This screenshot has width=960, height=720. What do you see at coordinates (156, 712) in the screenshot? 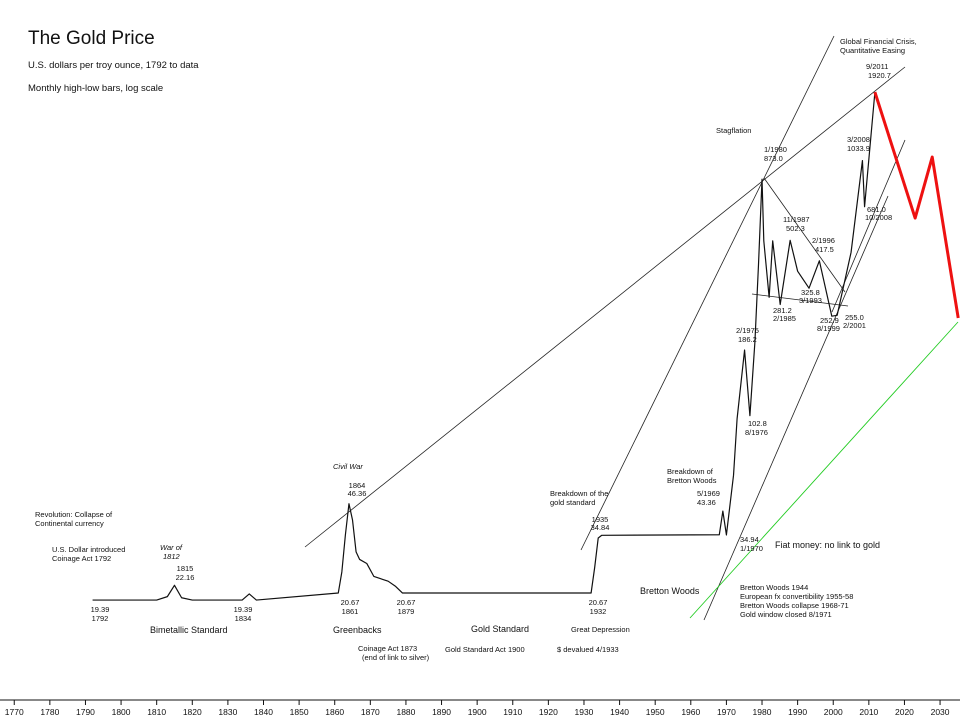
I see `x-tick-label: 1810` at bounding box center [156, 712].